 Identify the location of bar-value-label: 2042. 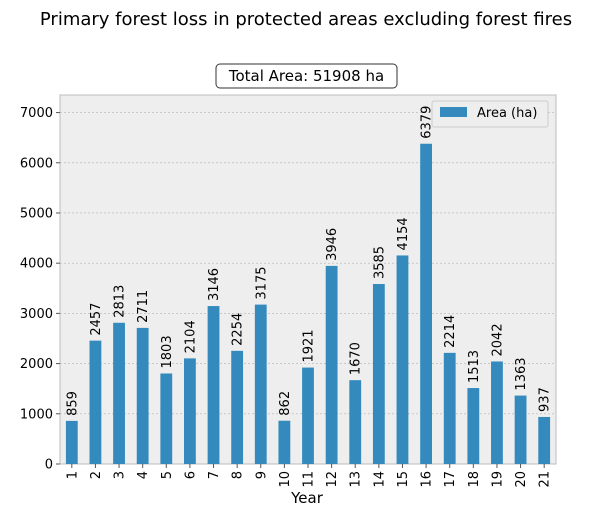
(497, 339).